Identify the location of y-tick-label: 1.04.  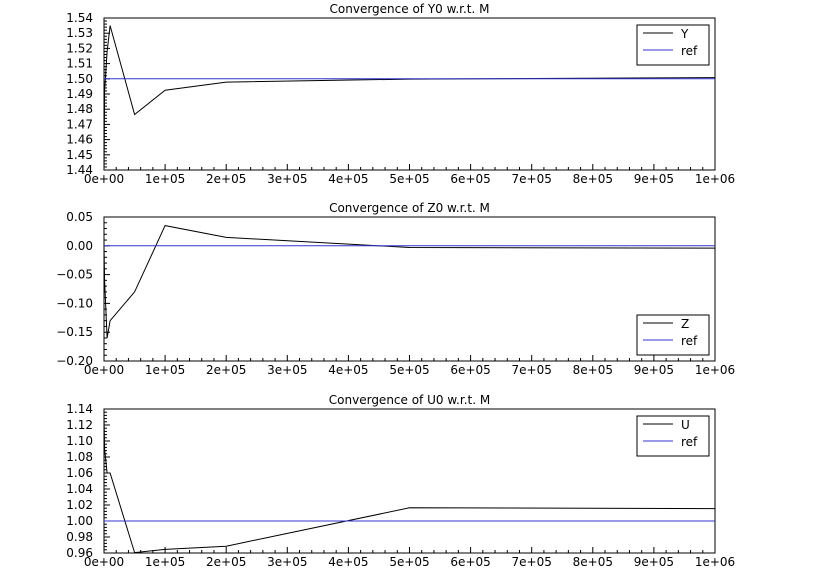
(79, 489).